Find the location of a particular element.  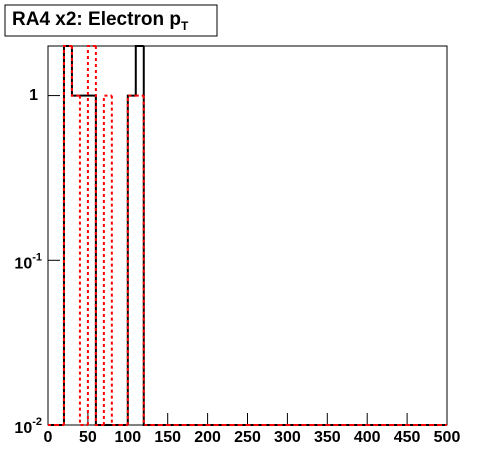

y-tick-label: 1 is located at coordinates (33, 95).